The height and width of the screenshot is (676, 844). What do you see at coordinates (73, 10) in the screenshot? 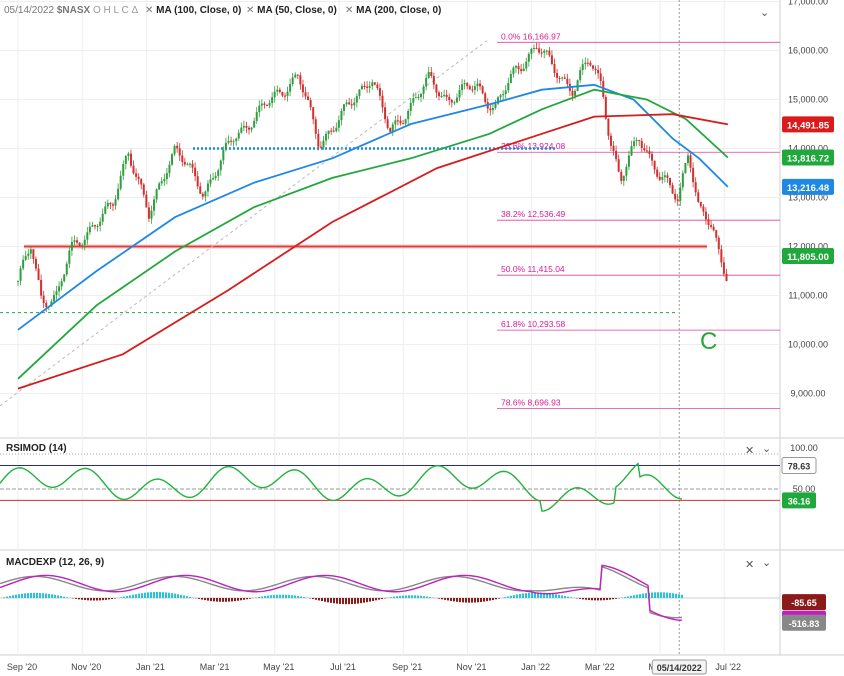
I see `header-symbol: $NASX` at bounding box center [73, 10].